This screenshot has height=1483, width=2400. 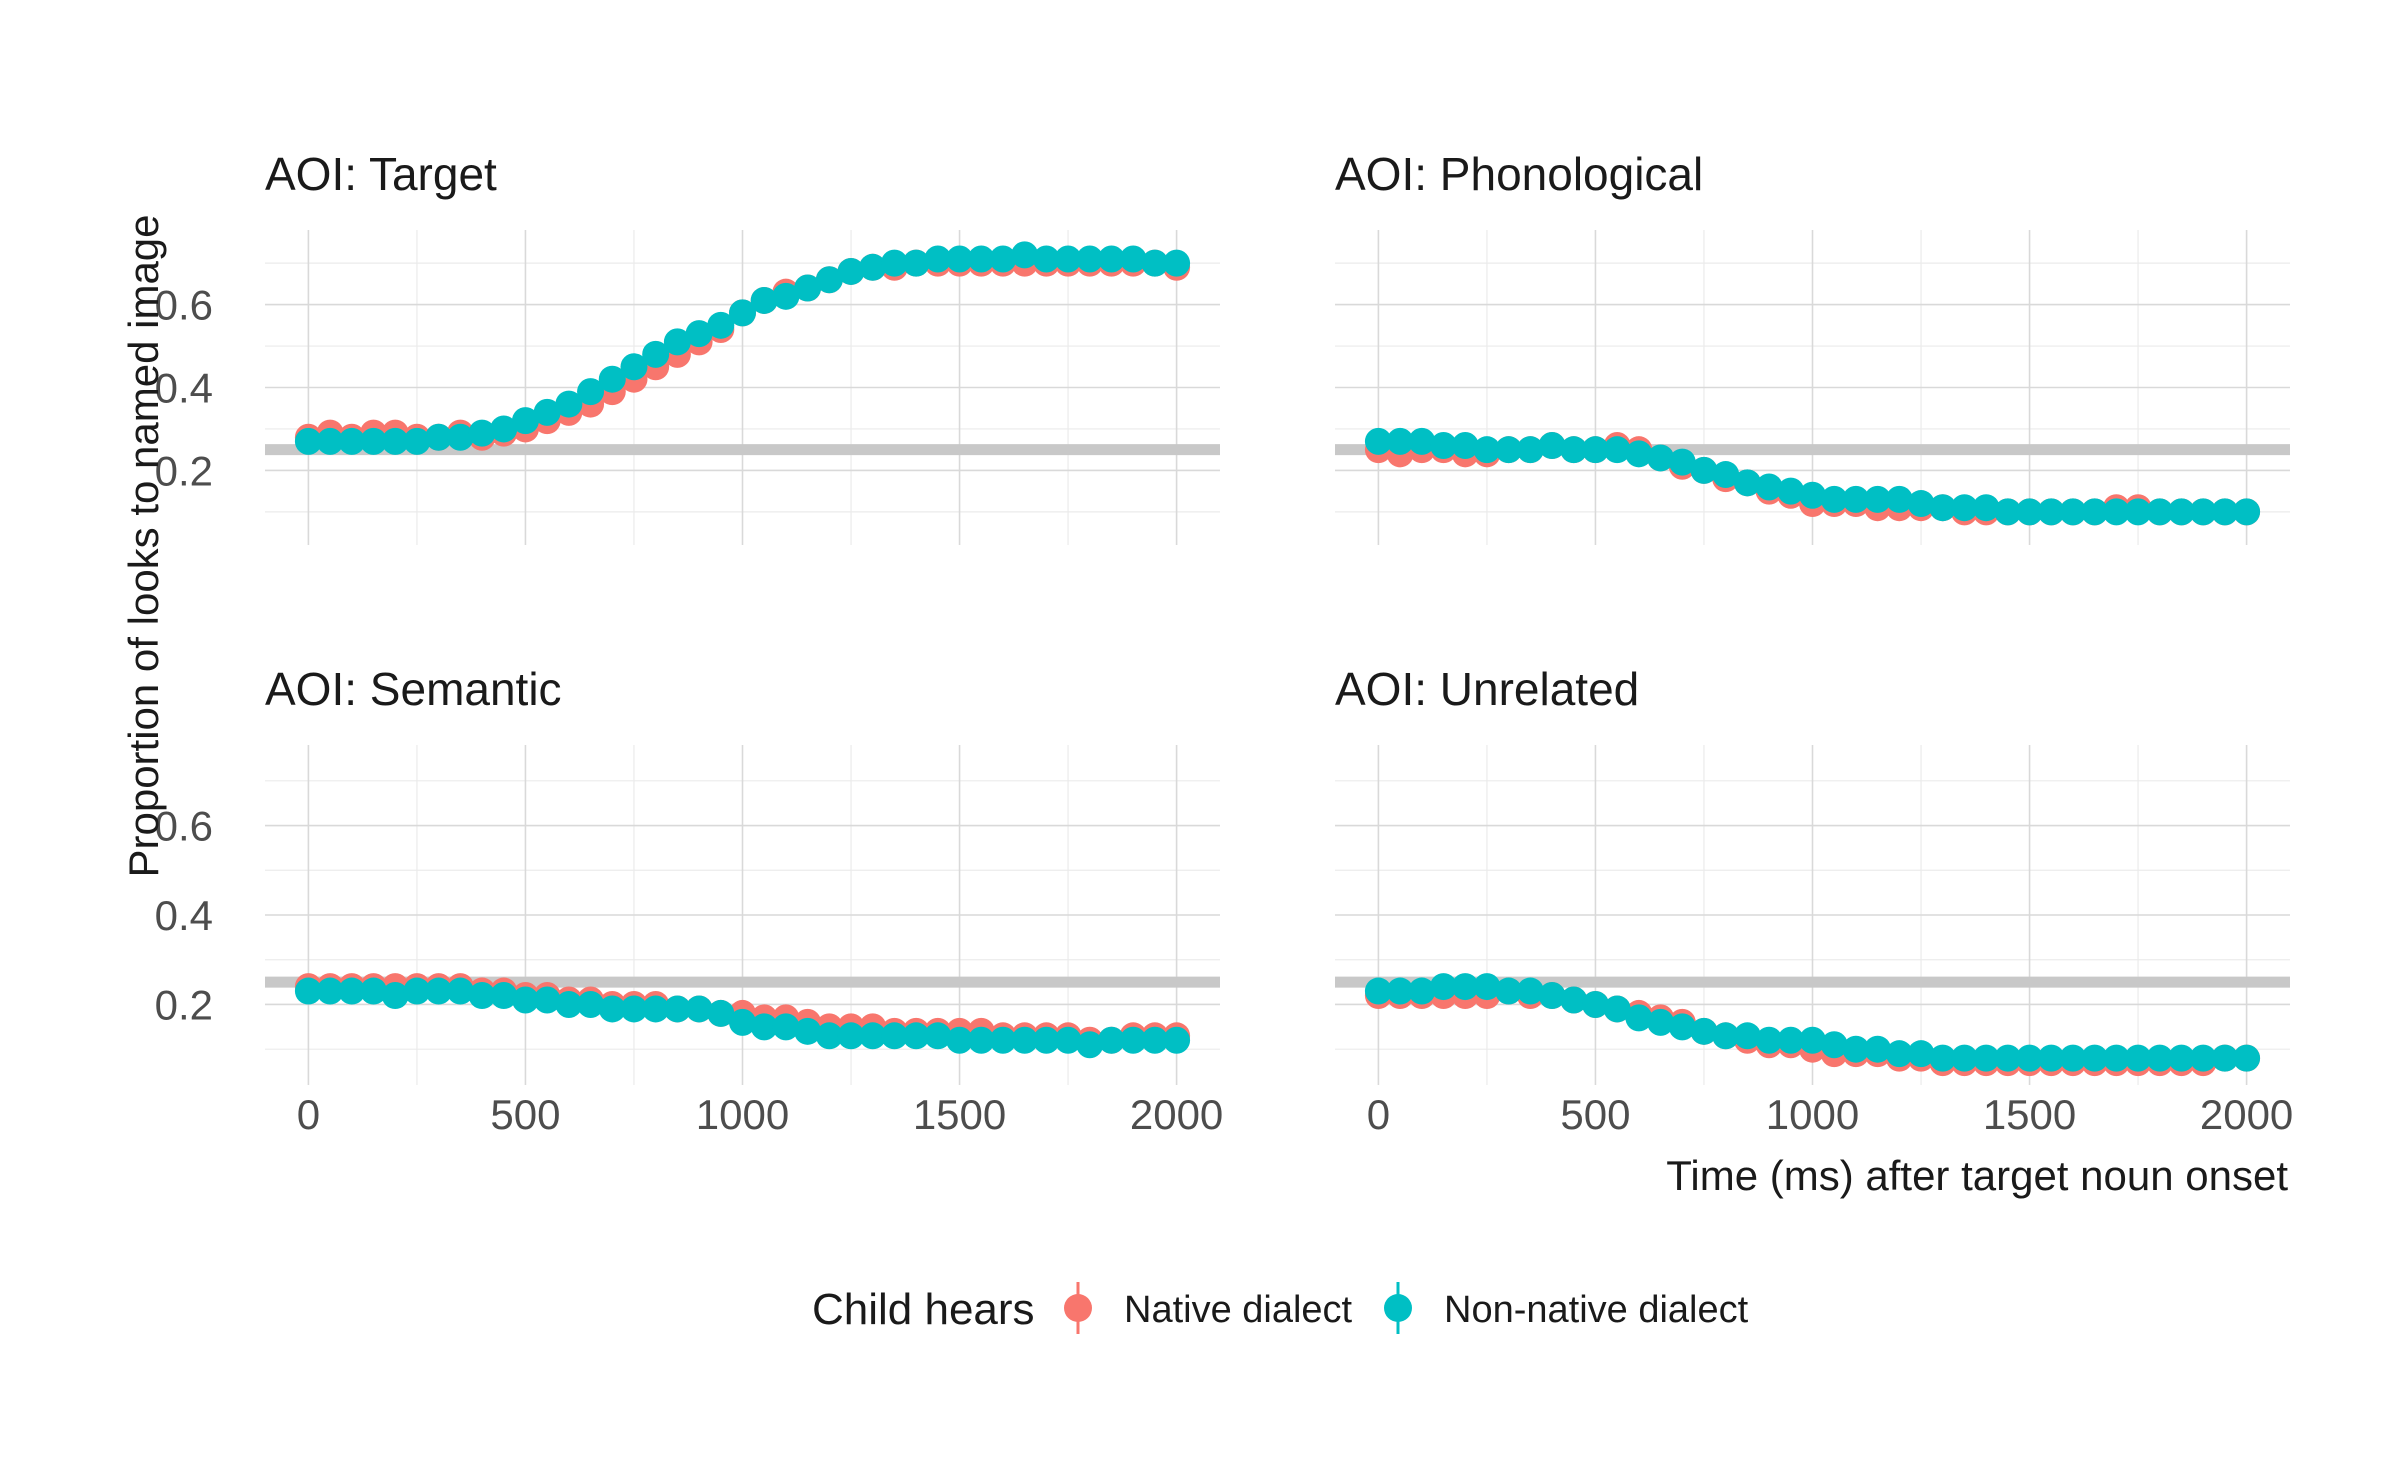 What do you see at coordinates (1238, 1310) in the screenshot?
I see `legend-label-native-dialect: Native dialect` at bounding box center [1238, 1310].